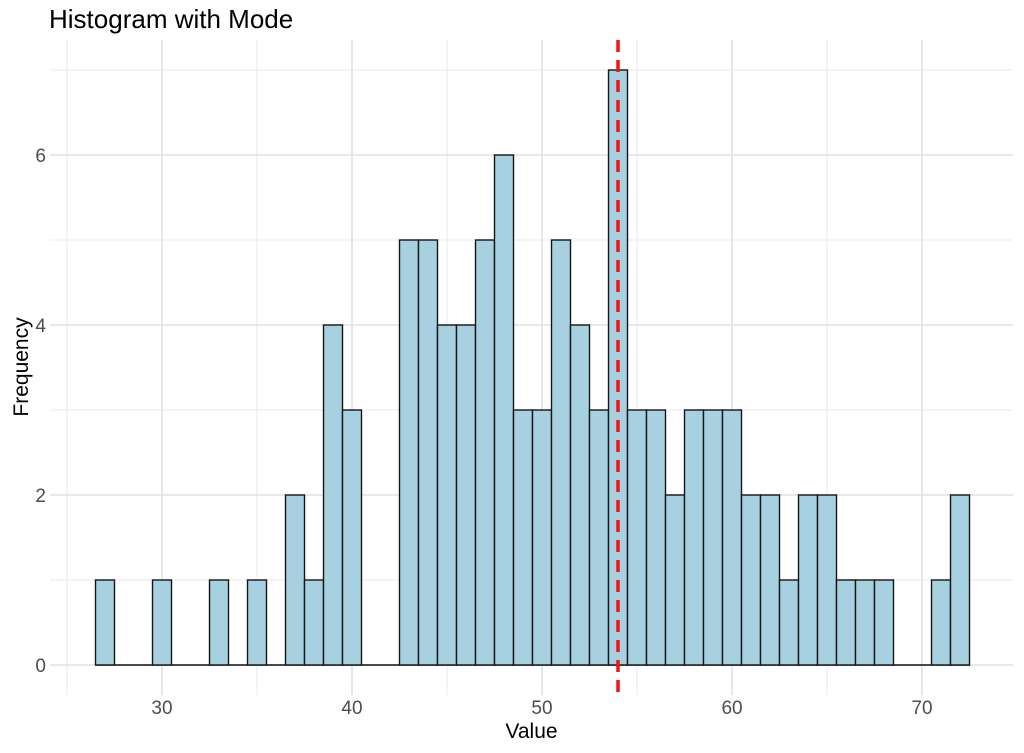 Image resolution: width=1024 pixels, height=753 pixels. What do you see at coordinates (541, 708) in the screenshot?
I see `x-tick-label: 50` at bounding box center [541, 708].